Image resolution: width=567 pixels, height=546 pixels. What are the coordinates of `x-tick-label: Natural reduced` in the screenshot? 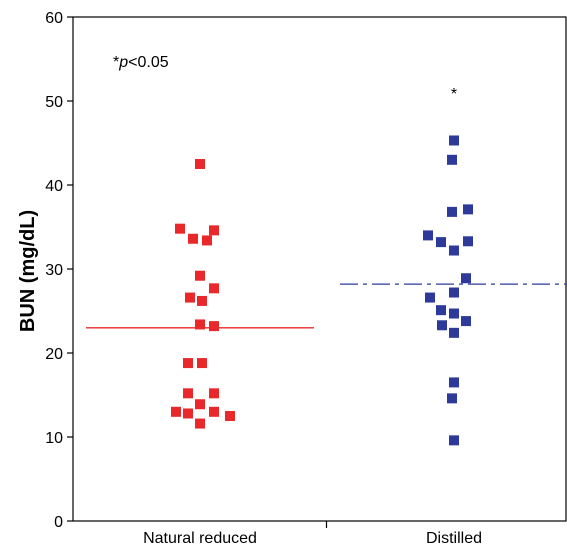 It's located at (200, 538).